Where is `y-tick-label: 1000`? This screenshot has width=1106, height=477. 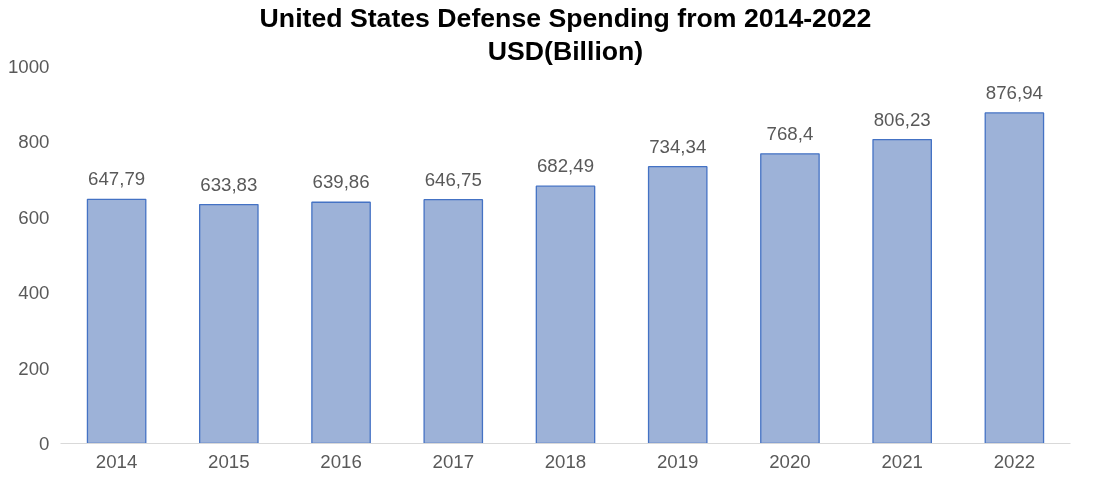
y-tick-label: 1000 is located at coordinates (29, 66).